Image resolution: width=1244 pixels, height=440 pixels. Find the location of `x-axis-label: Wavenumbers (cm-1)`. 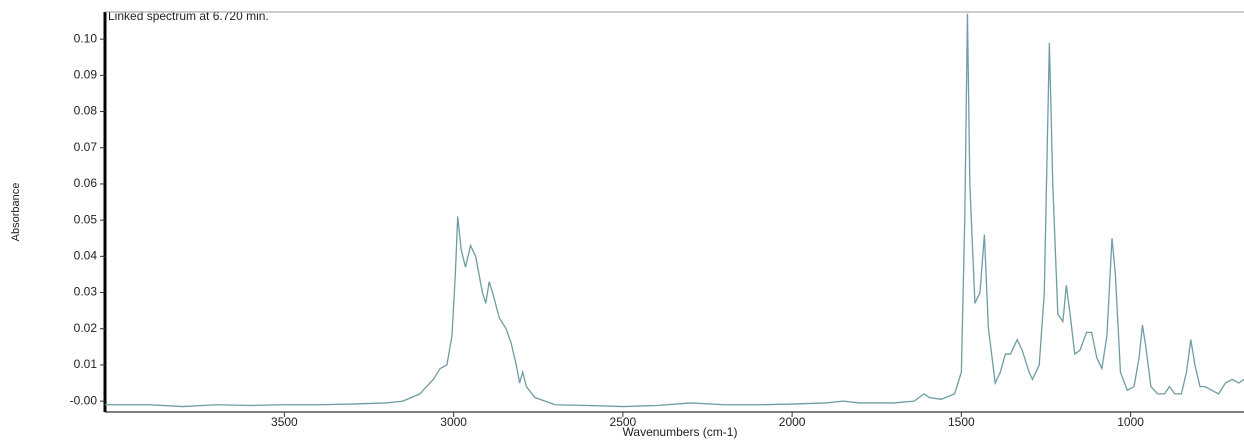

x-axis-label: Wavenumbers (cm-1) is located at coordinates (680, 432).